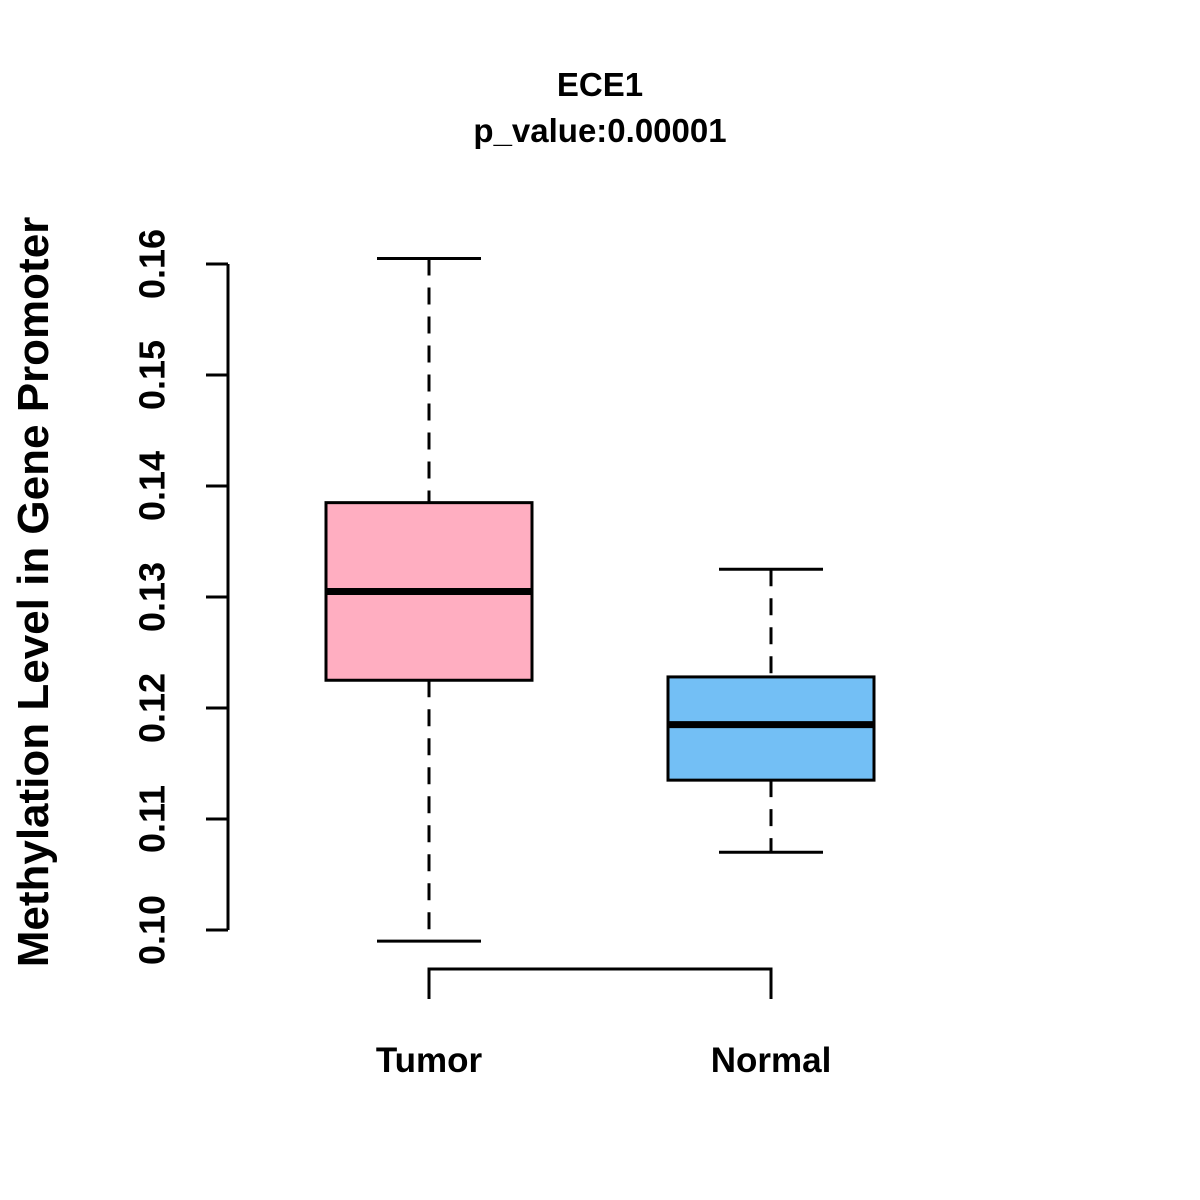 This screenshot has width=1200, height=1200. Describe the element at coordinates (152, 819) in the screenshot. I see `y-tick-label: 0.11` at that location.